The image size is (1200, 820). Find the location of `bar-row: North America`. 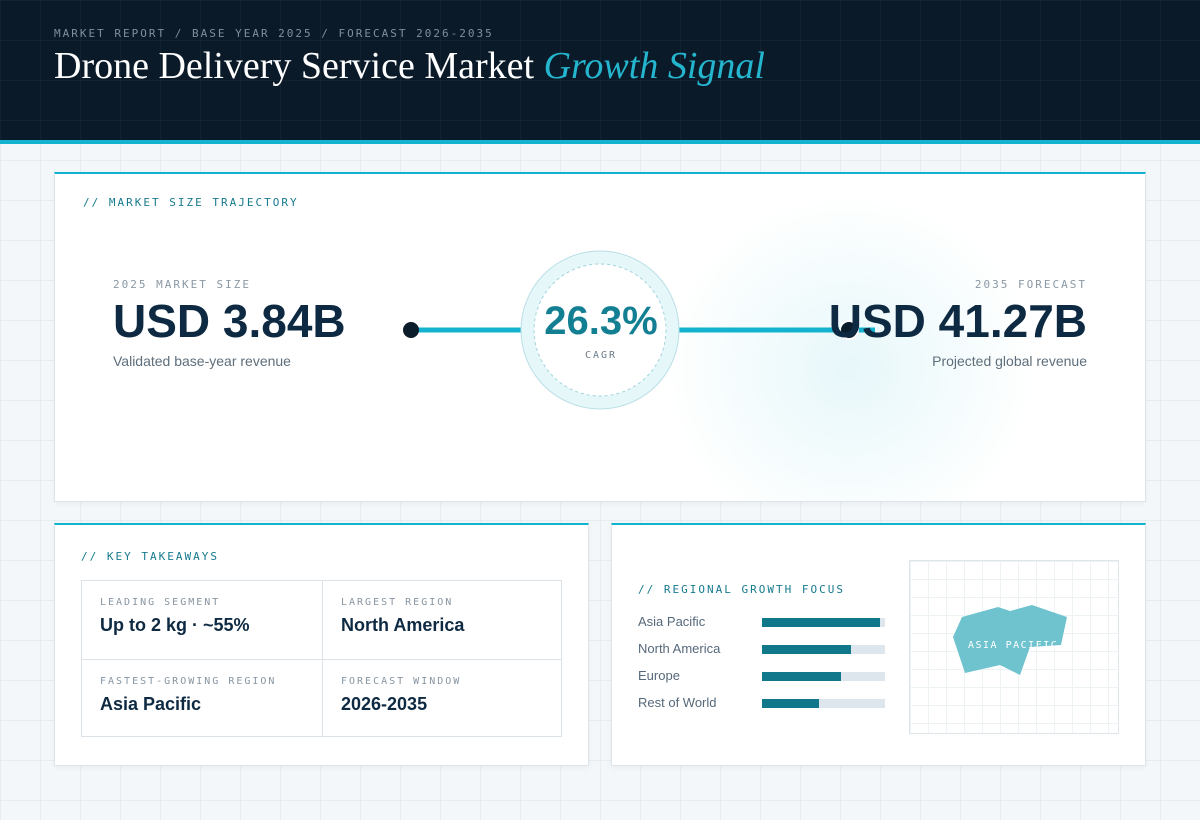

bar-row: North America is located at coordinates (763, 649).